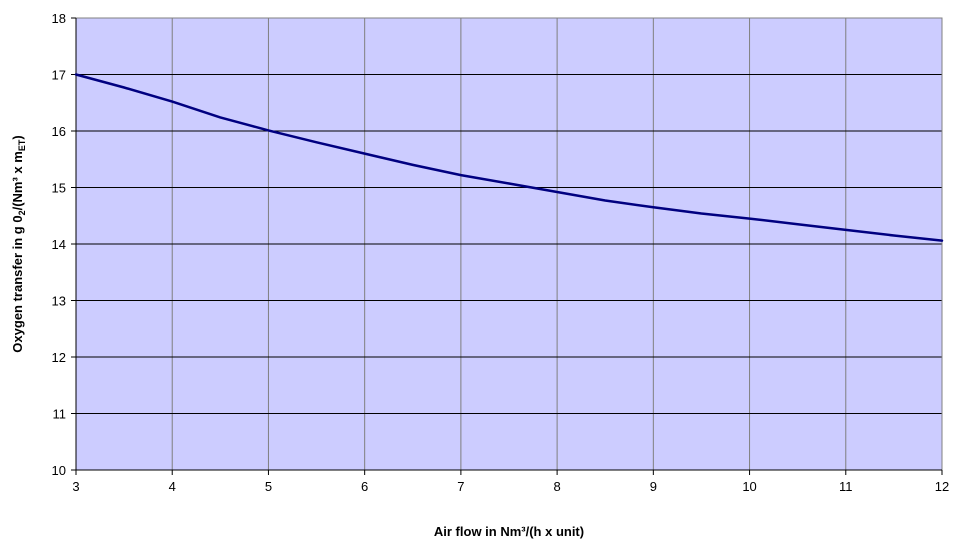 The height and width of the screenshot is (544, 953). What do you see at coordinates (59, 244) in the screenshot?
I see `y-tick-label: 14` at bounding box center [59, 244].